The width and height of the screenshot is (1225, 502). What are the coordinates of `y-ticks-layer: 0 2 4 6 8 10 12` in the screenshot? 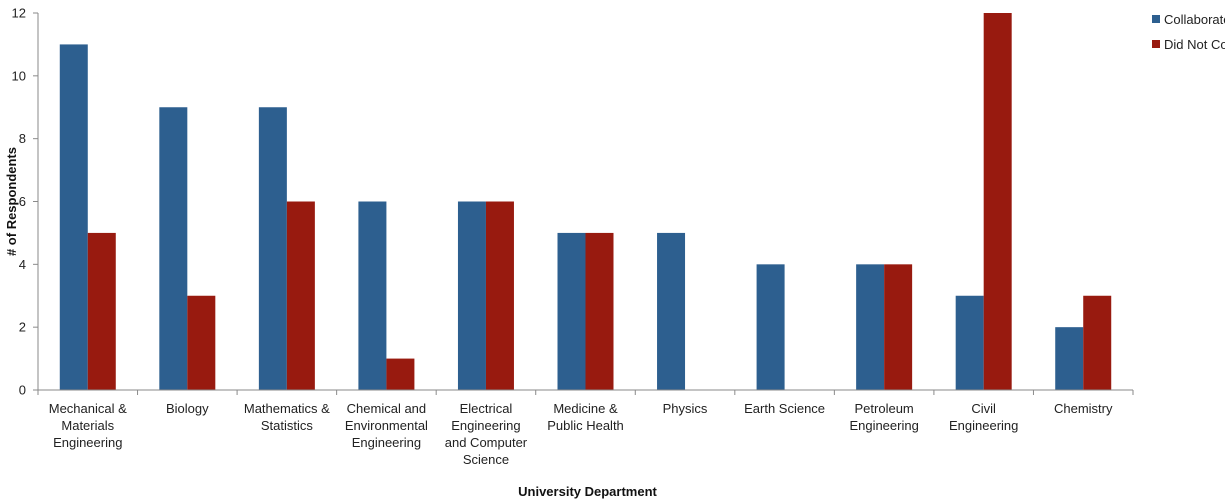 It's located at (25, 202).